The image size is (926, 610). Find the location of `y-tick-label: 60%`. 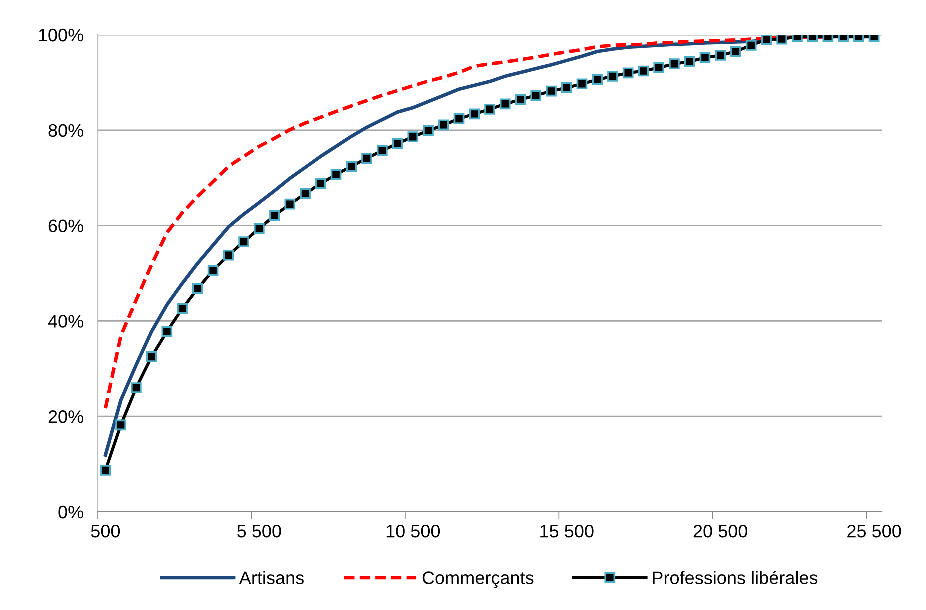

y-tick-label: 60% is located at coordinates (66, 226).